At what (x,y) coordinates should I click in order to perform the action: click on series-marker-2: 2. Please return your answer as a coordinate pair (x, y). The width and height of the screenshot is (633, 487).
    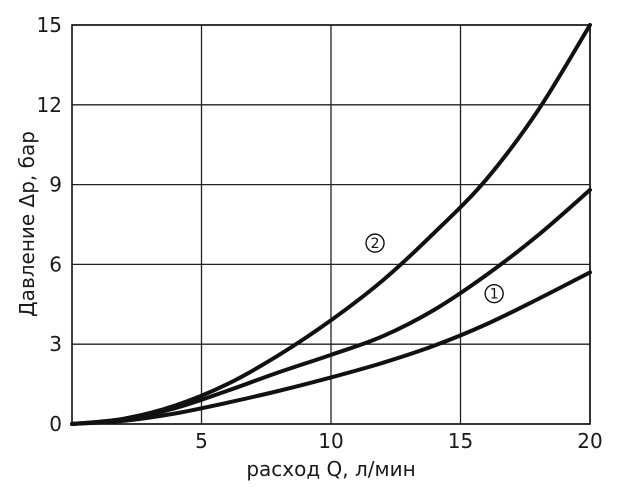
    Looking at the image, I should click on (375, 243).